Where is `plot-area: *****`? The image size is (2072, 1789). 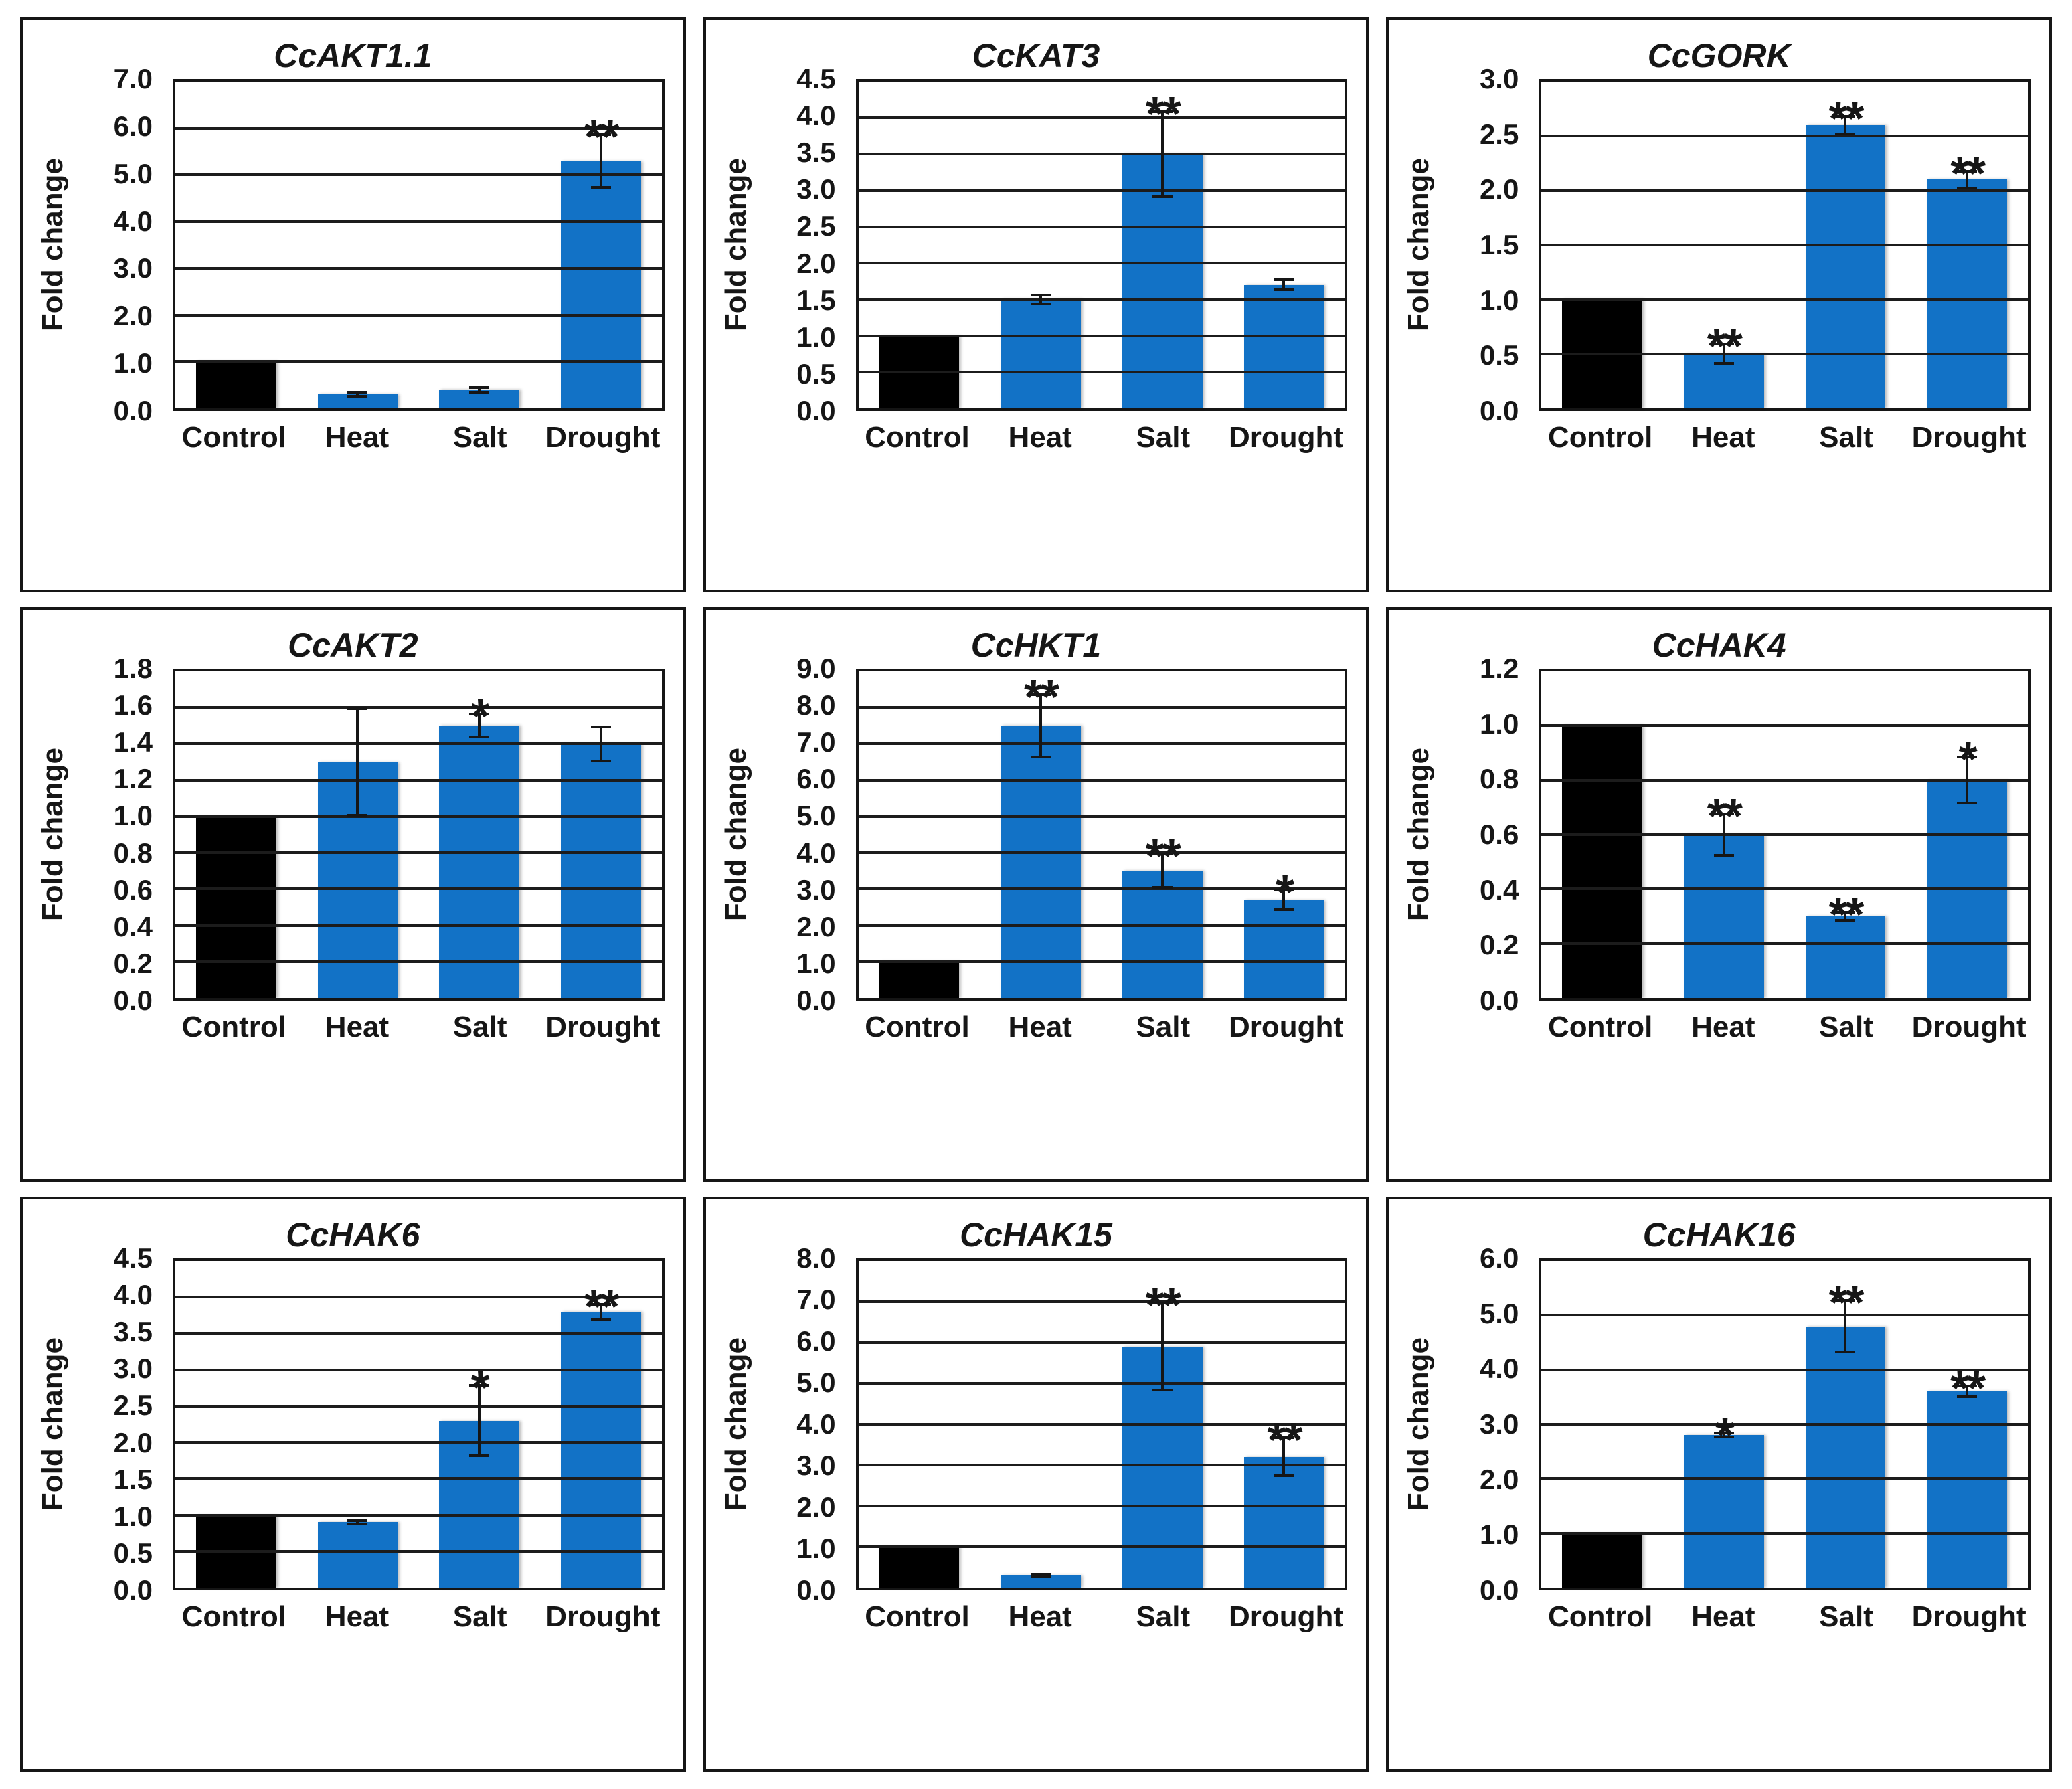
plot-area: ***** is located at coordinates (1785, 1424).